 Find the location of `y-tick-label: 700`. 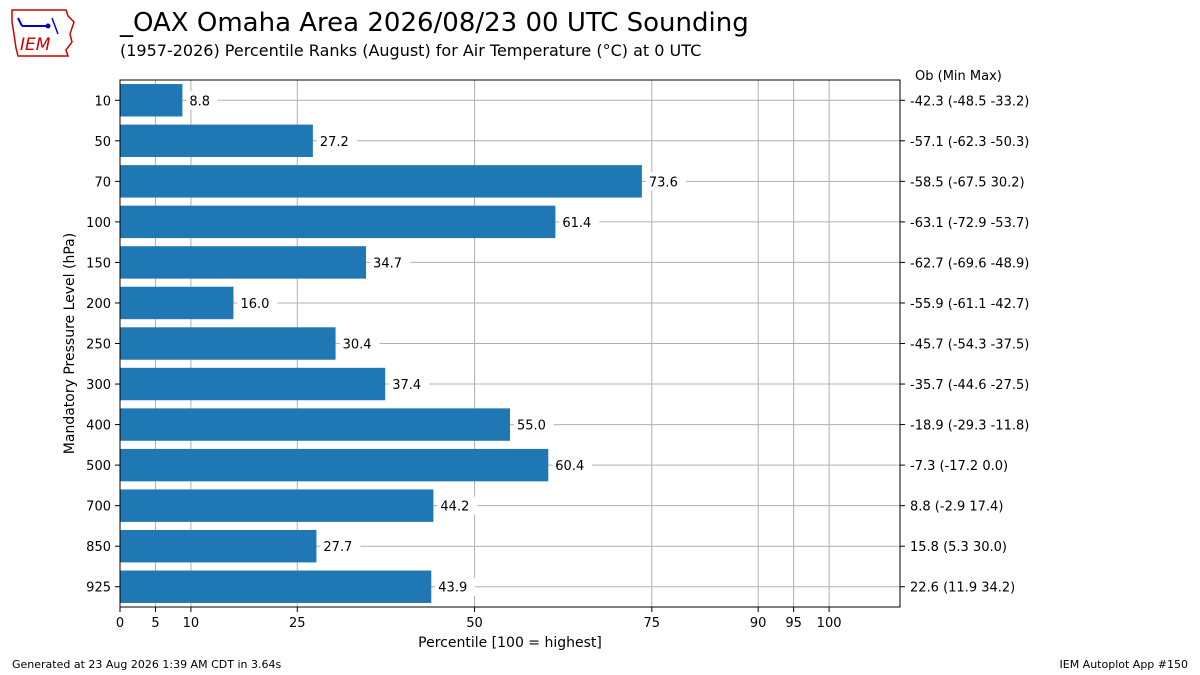

y-tick-label: 700 is located at coordinates (98, 507).